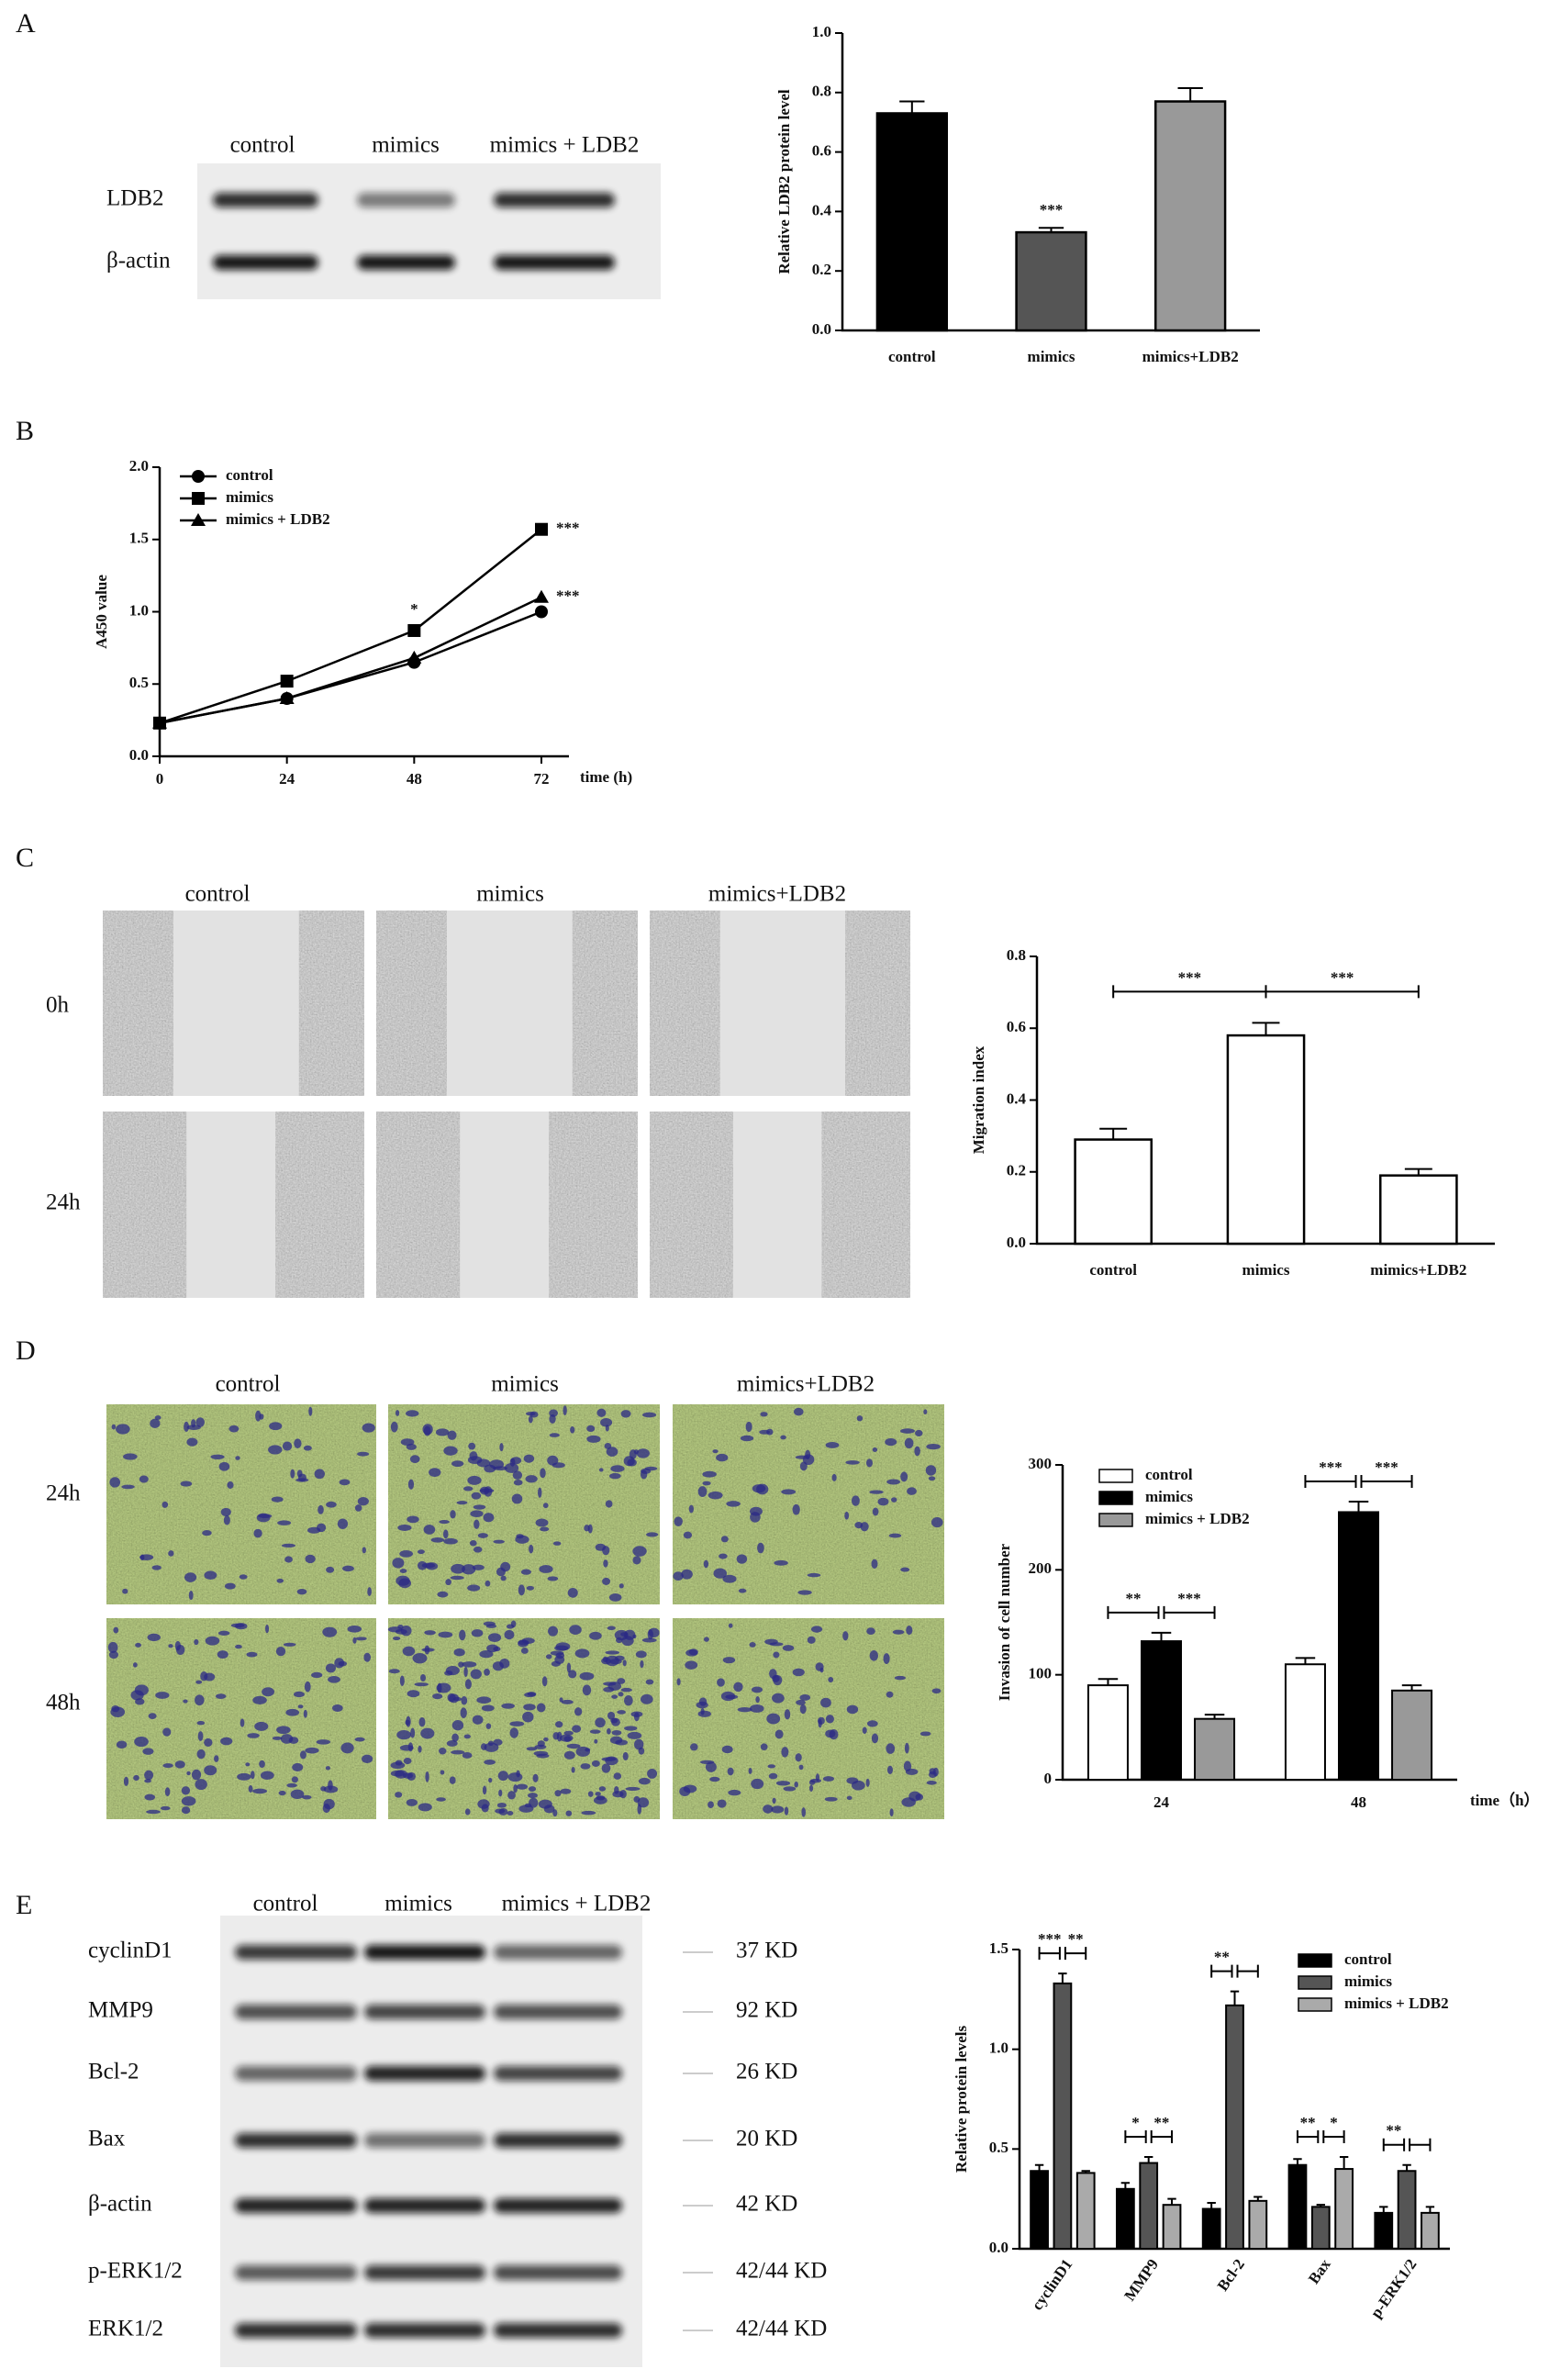  Describe the element at coordinates (107, 2139) in the screenshot. I see `band-label: Bax` at that location.